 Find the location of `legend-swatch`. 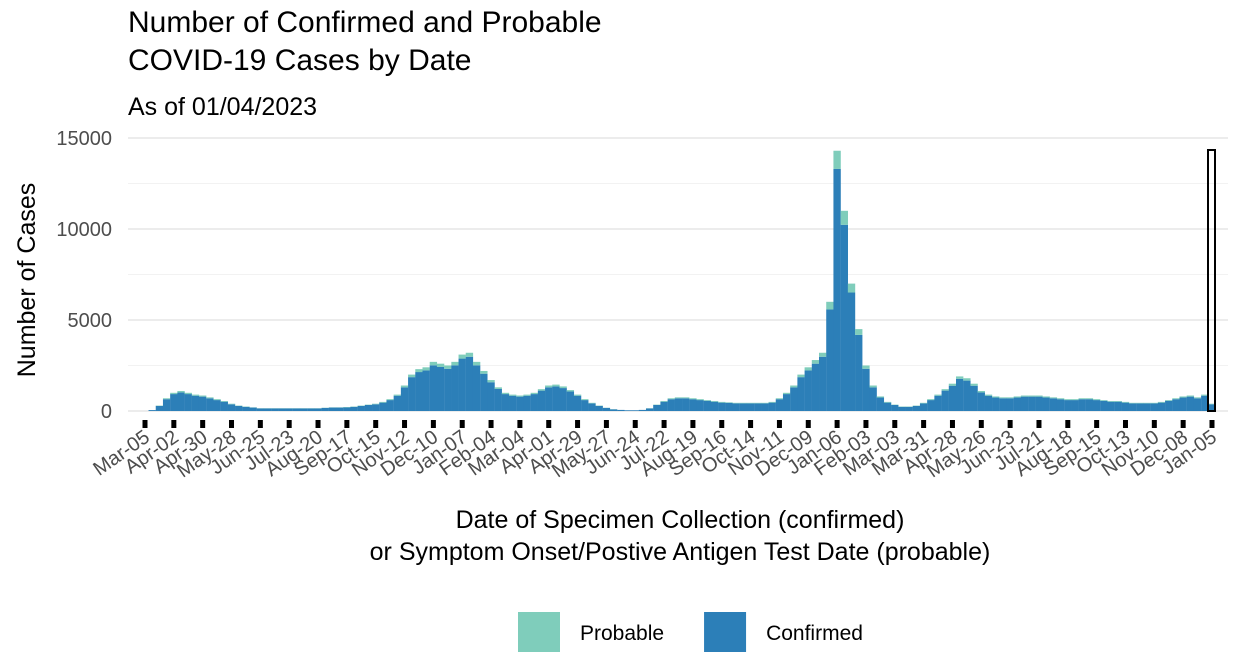

legend-swatch is located at coordinates (539, 632).